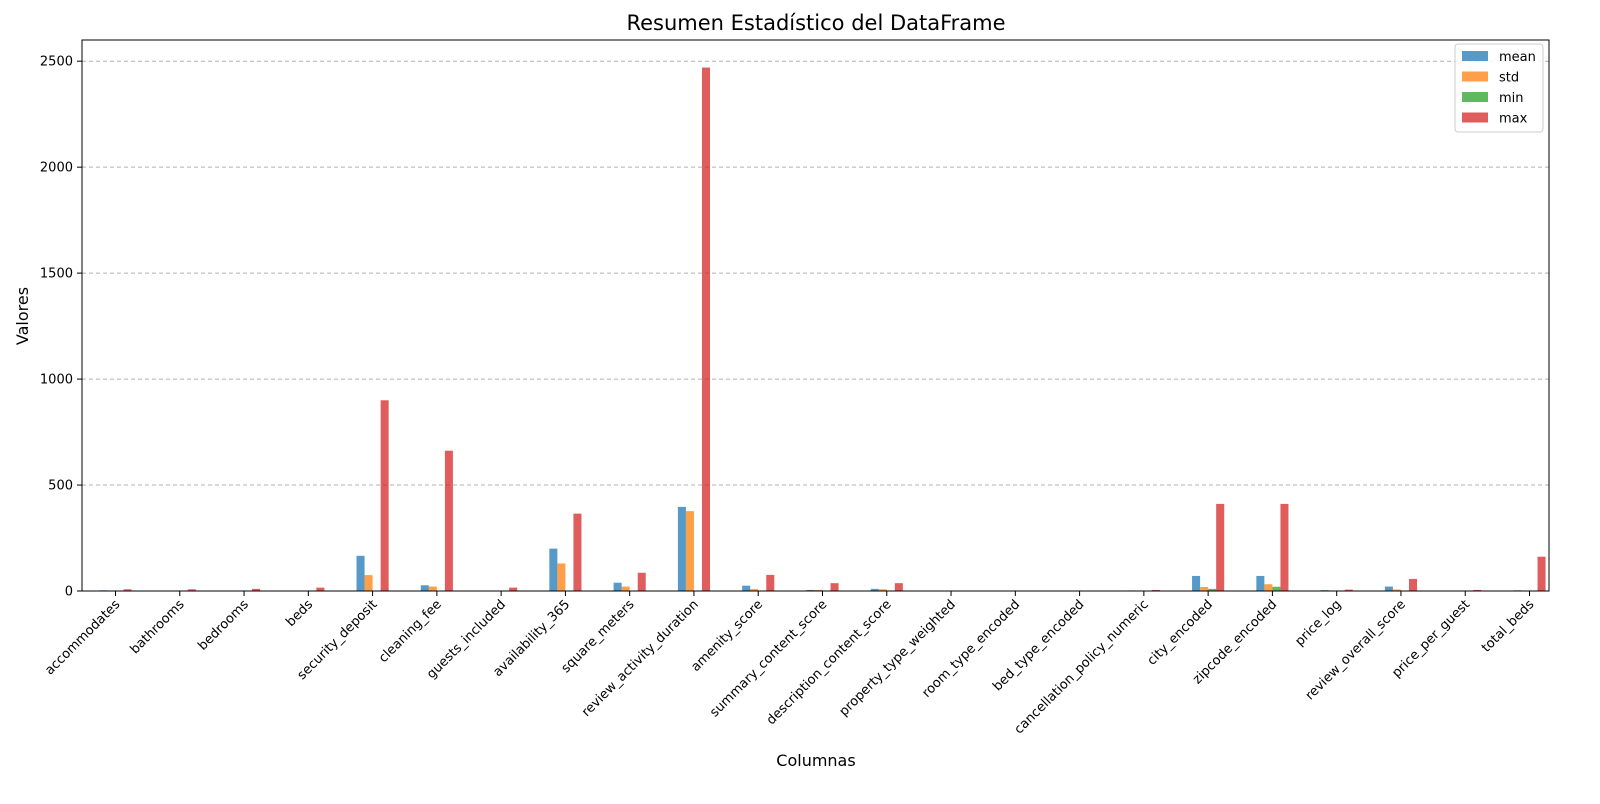  Describe the element at coordinates (69, 592) in the screenshot. I see `y-tick-label: 0` at that location.